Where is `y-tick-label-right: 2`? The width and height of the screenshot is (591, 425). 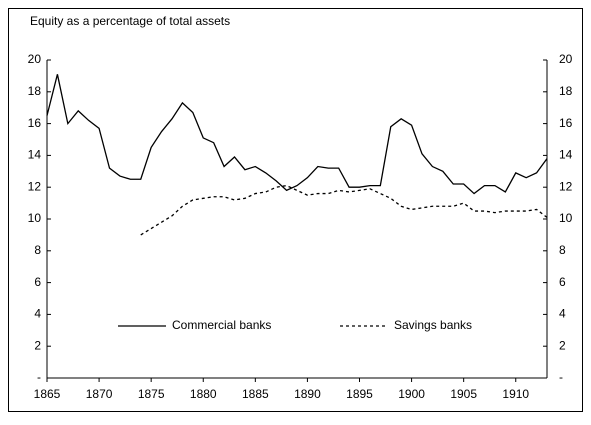 y-tick-label-right: 2 is located at coordinates (562, 345).